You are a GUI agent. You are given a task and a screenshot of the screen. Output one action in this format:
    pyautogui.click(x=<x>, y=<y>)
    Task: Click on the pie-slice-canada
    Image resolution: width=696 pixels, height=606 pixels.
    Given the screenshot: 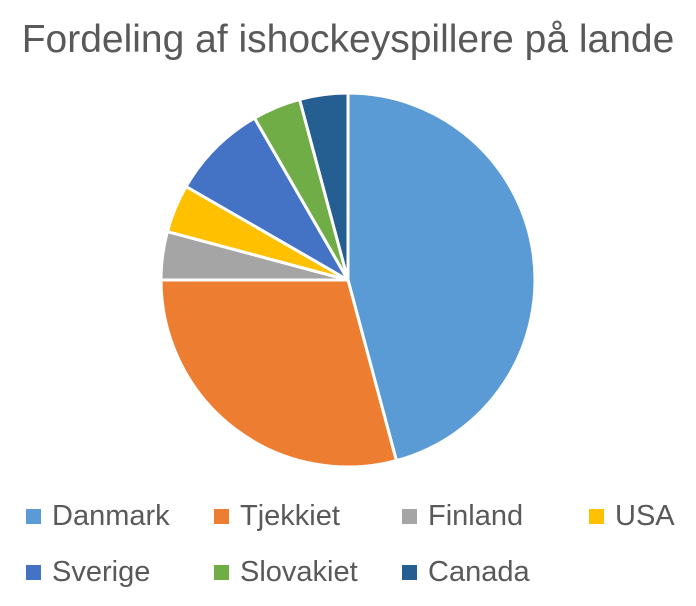 What is the action you would take?
    pyautogui.click(x=324, y=186)
    